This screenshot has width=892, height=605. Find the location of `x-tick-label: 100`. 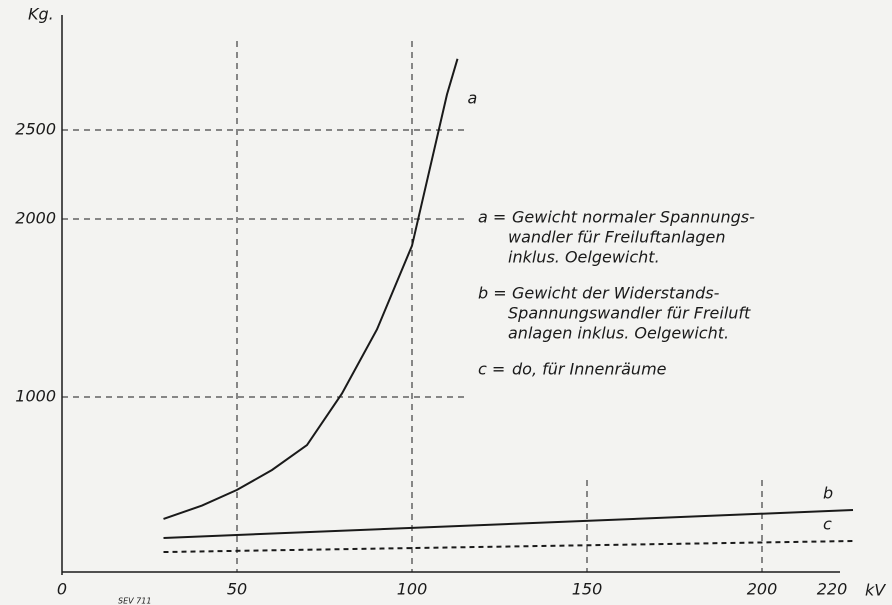

x-tick-label: 100 is located at coordinates (412, 589).